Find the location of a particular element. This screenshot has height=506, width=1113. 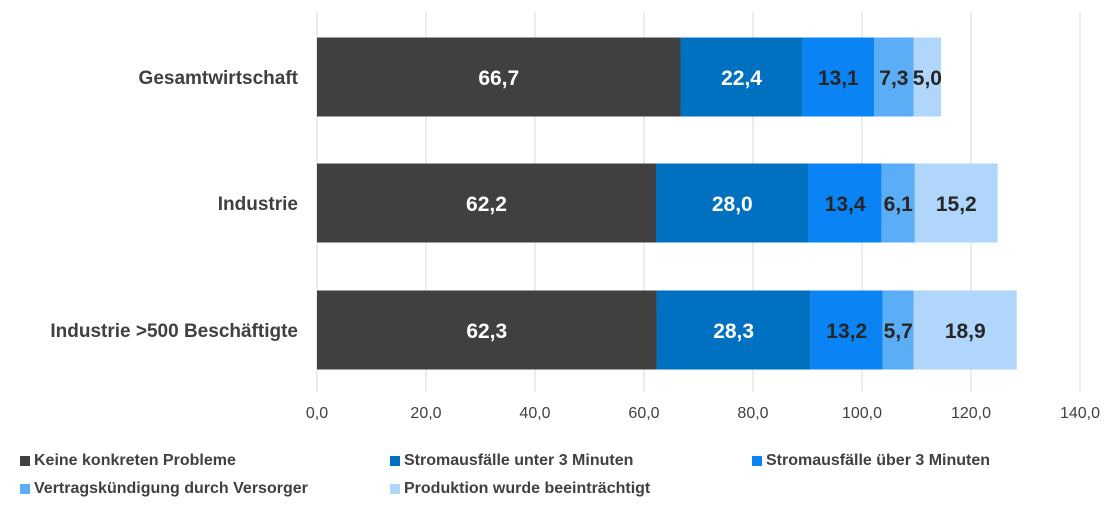

x-tick-labels: 0,0 20,0 40,0 60,0 80,0 100,0 120,0 140,0 is located at coordinates (703, 413).